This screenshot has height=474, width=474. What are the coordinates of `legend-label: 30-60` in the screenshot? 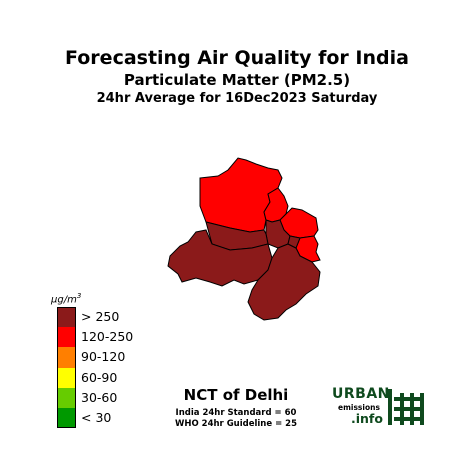 It's located at (99, 397).